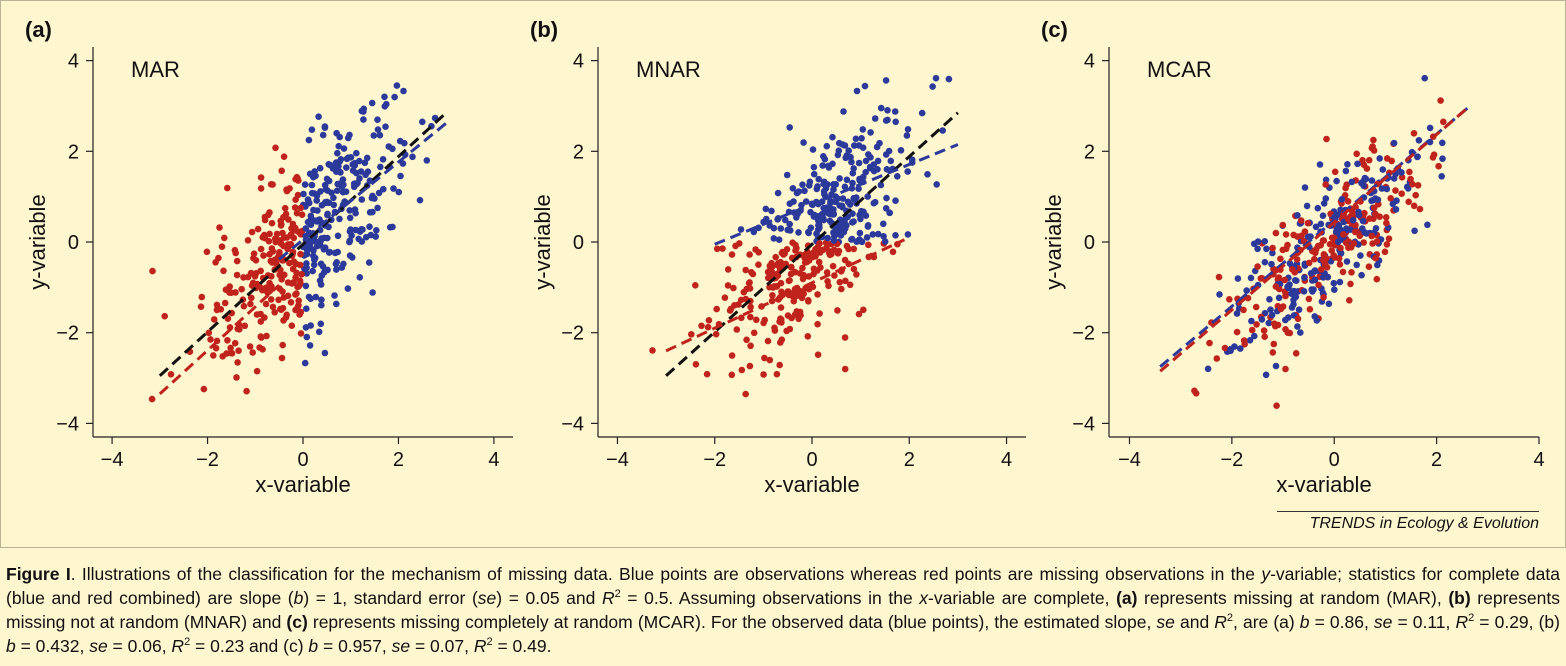 The width and height of the screenshot is (1566, 666). What do you see at coordinates (785, 295) in the screenshot?
I see `fit-line-missing` at bounding box center [785, 295].